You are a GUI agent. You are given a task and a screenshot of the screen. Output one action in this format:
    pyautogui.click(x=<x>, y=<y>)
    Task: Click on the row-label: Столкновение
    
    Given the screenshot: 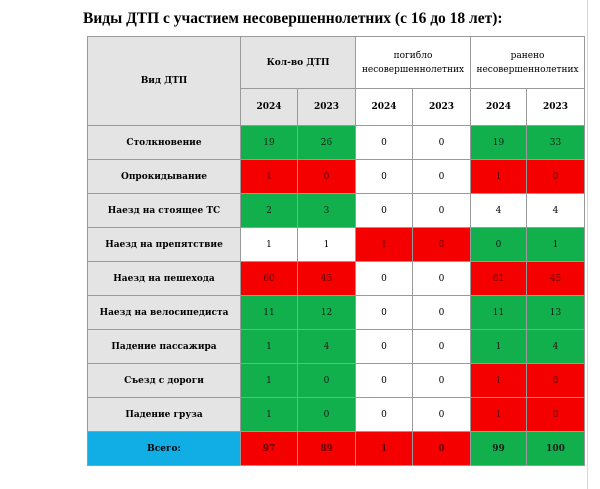 What is the action you would take?
    pyautogui.click(x=164, y=142)
    